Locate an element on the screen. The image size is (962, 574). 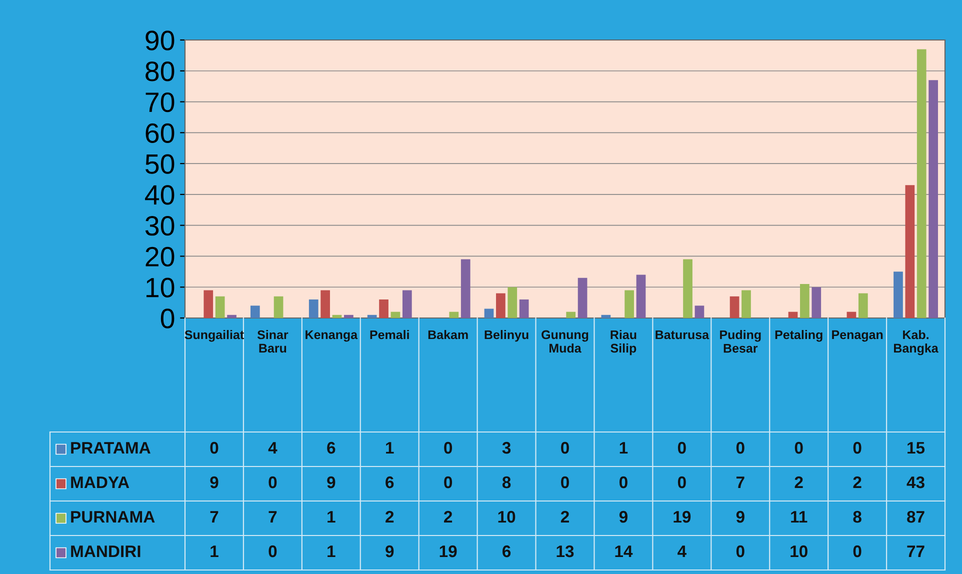
x-tick-label: Riau Silip is located at coordinates (623, 343).